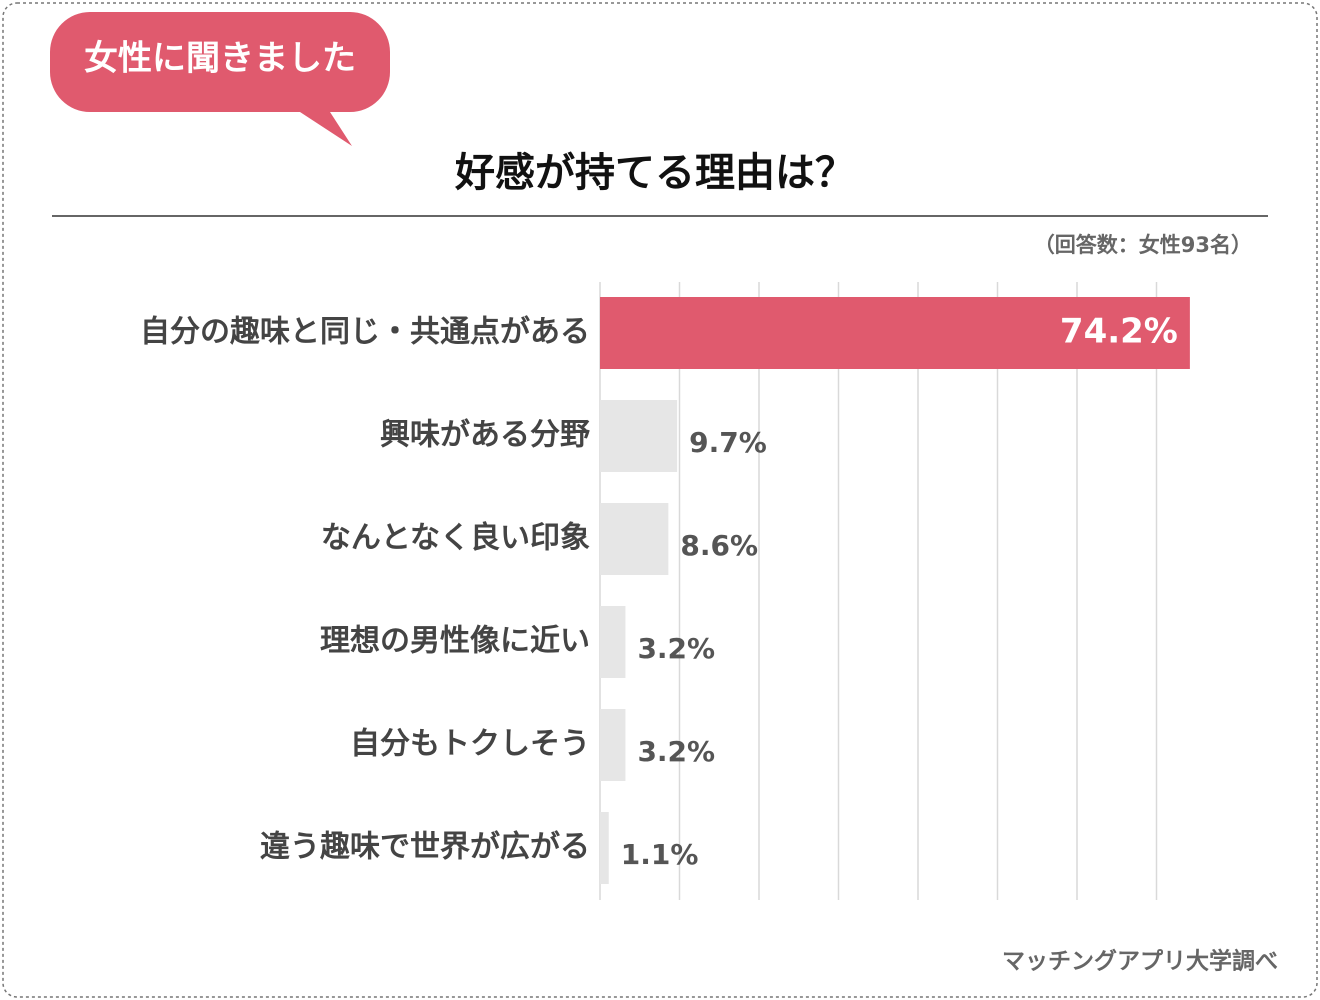  I want to click on value-label: 8.6%, so click(719, 545).